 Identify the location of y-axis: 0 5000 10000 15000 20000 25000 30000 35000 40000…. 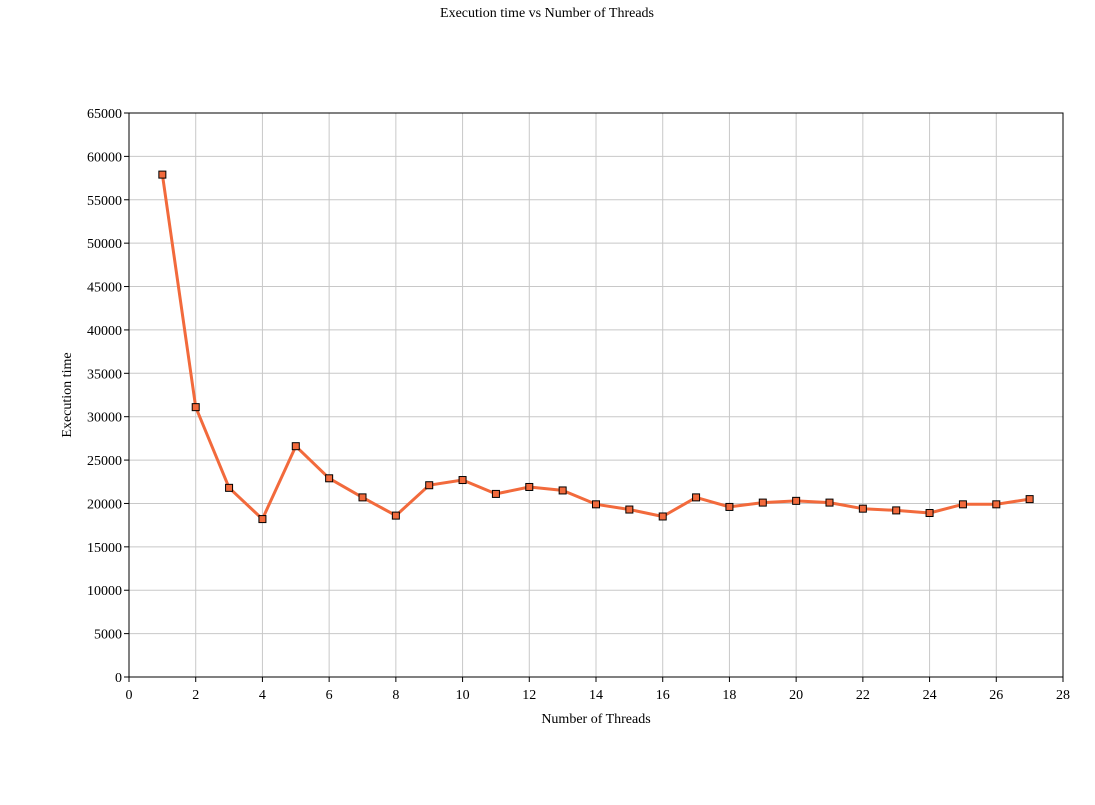
(108, 396).